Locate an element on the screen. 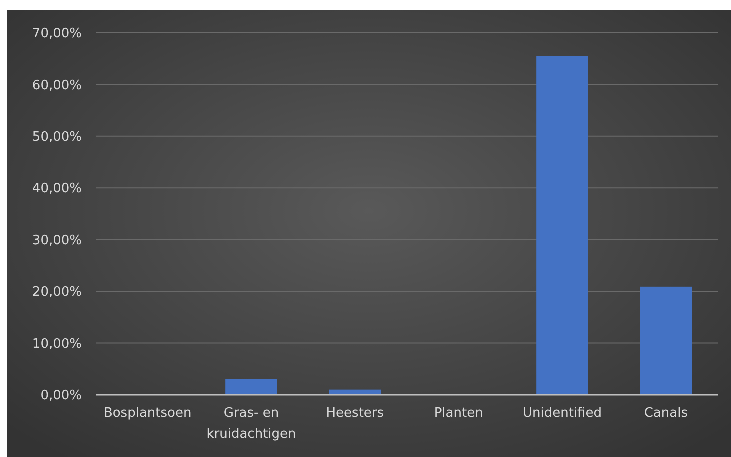 The image size is (731, 457). y-tick-label: 40,00% is located at coordinates (57, 189).